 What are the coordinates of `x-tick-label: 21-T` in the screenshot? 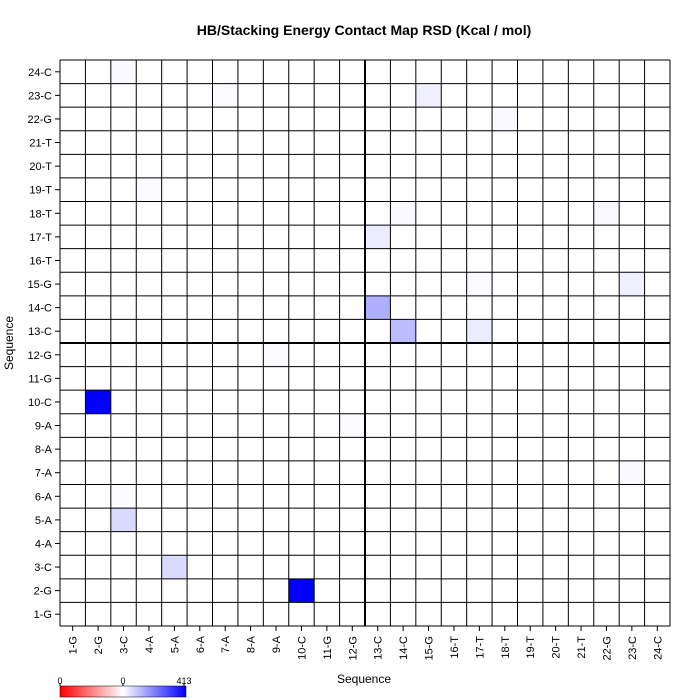 It's located at (582, 647).